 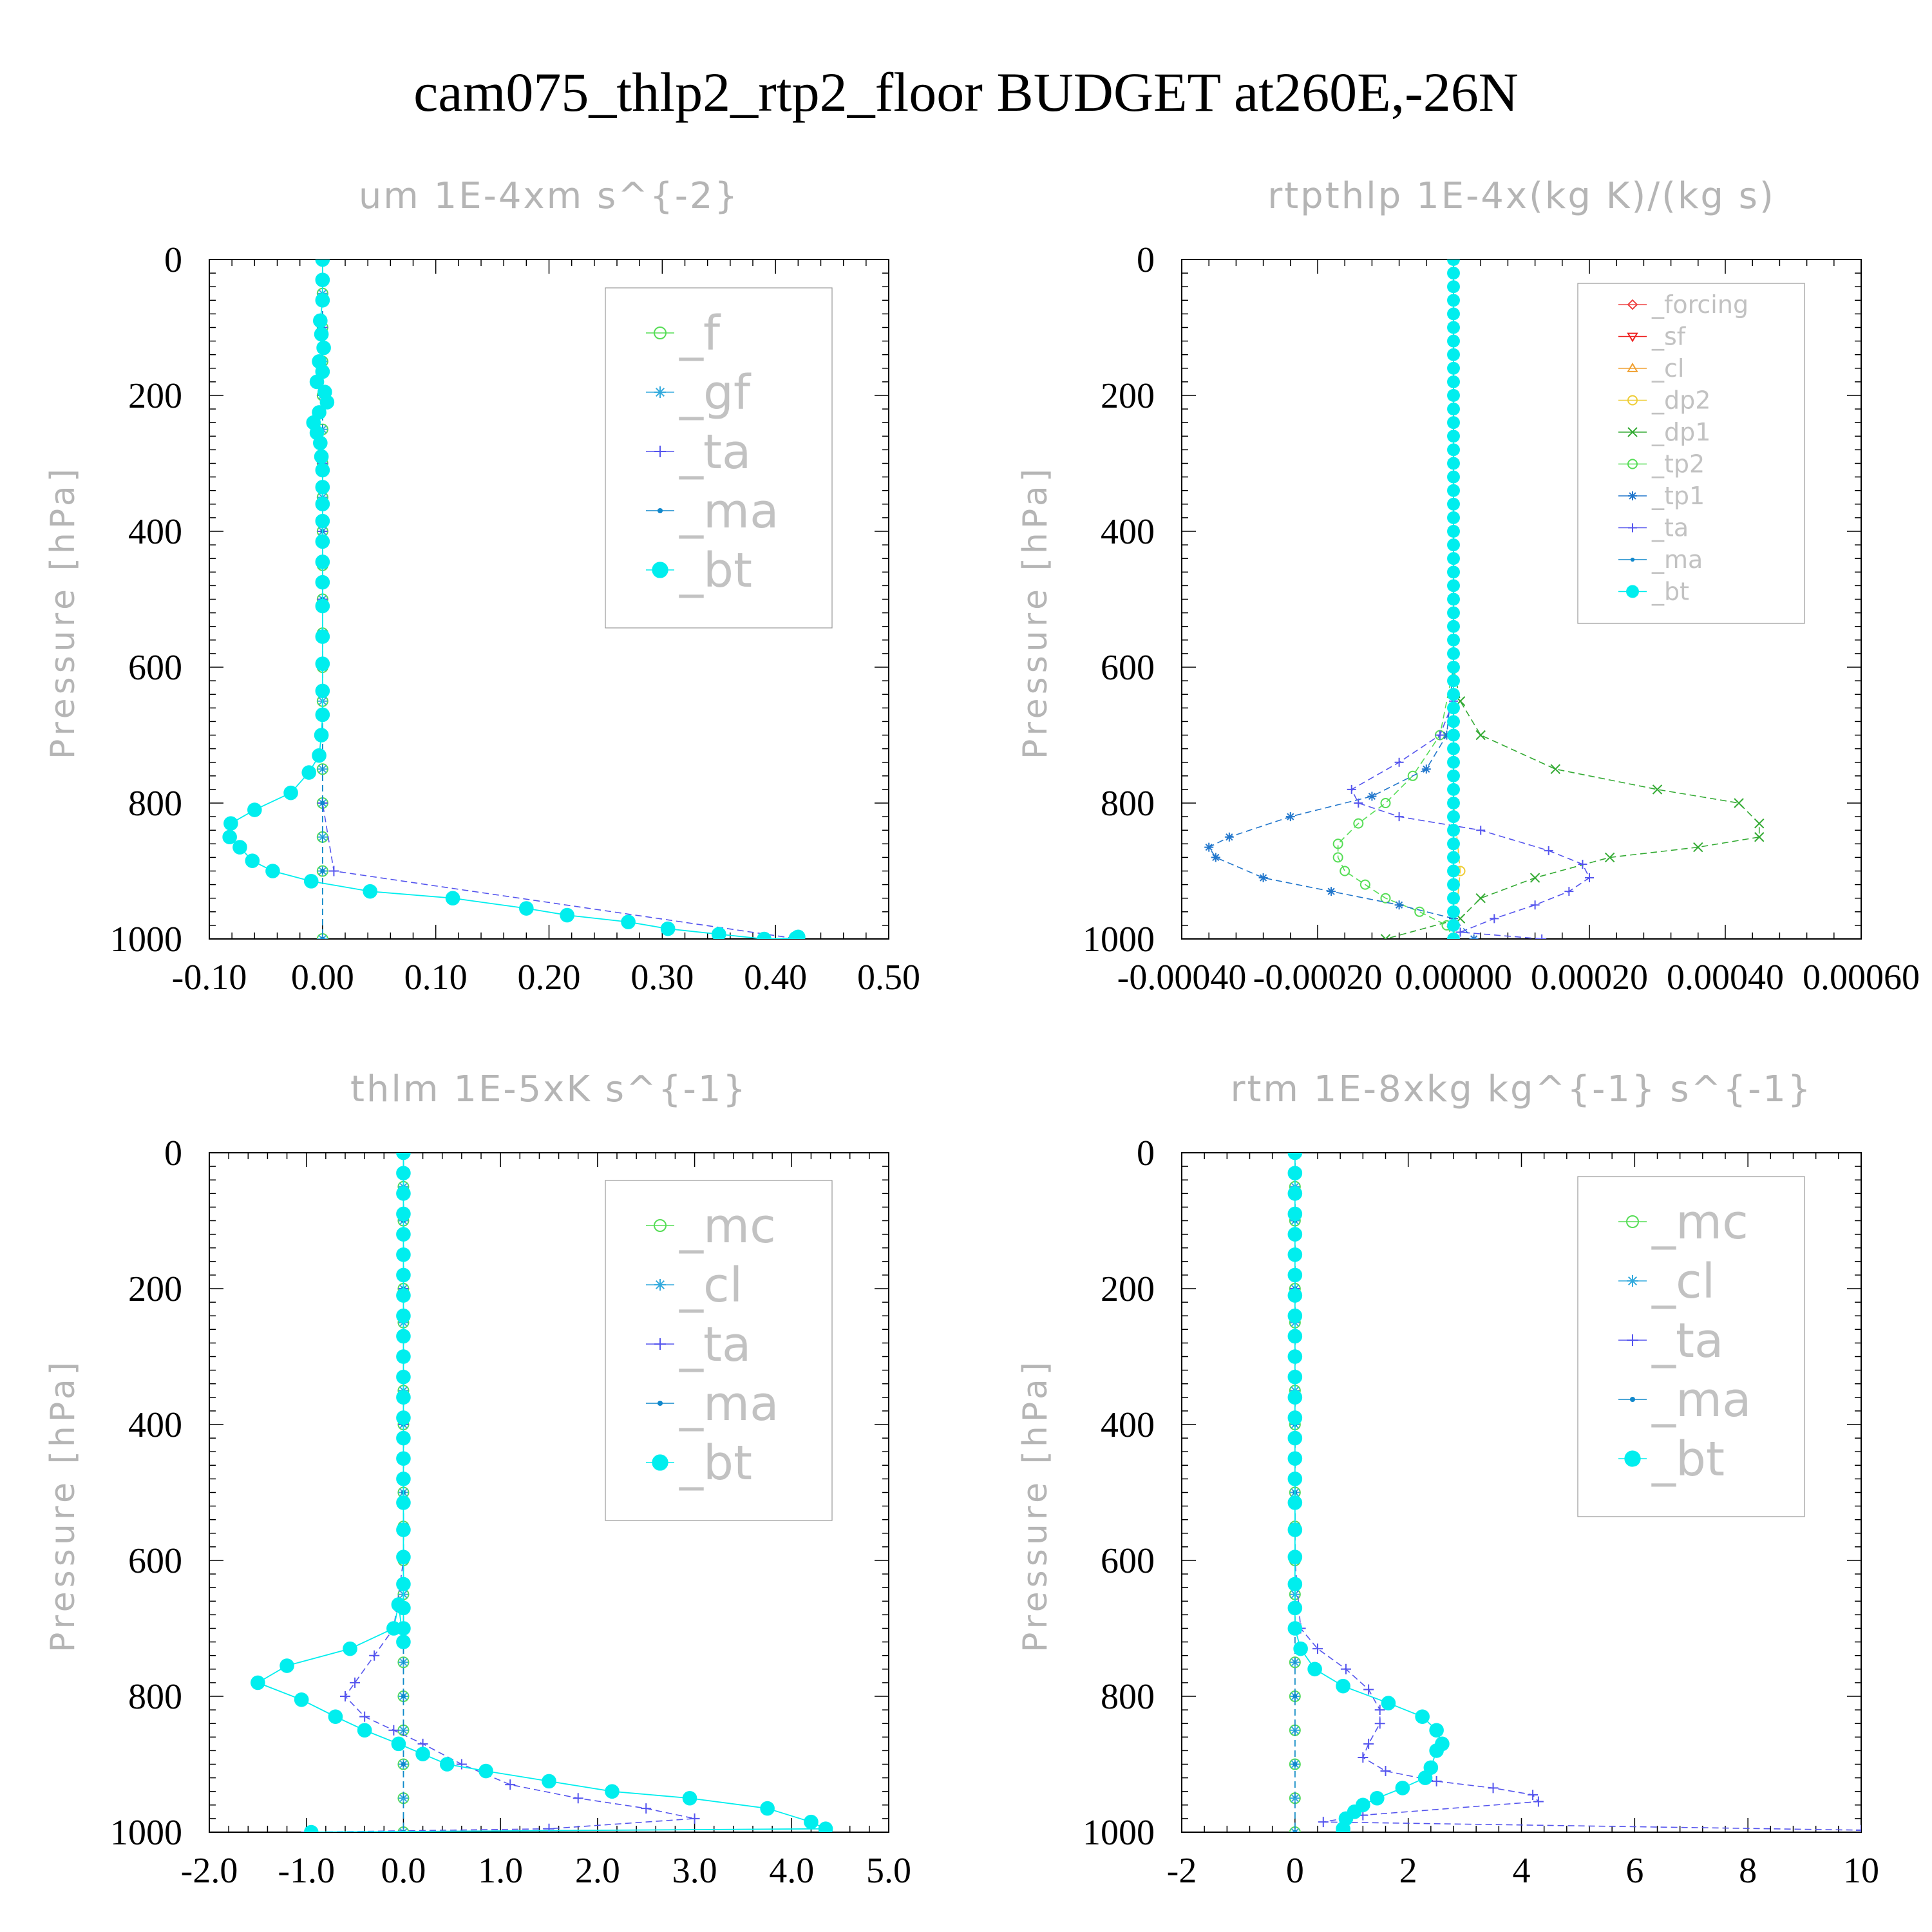 What do you see at coordinates (1521, 196) in the screenshot?
I see `panel-title: rtpthlp 1E-4x(kg K)/(kg s)` at bounding box center [1521, 196].